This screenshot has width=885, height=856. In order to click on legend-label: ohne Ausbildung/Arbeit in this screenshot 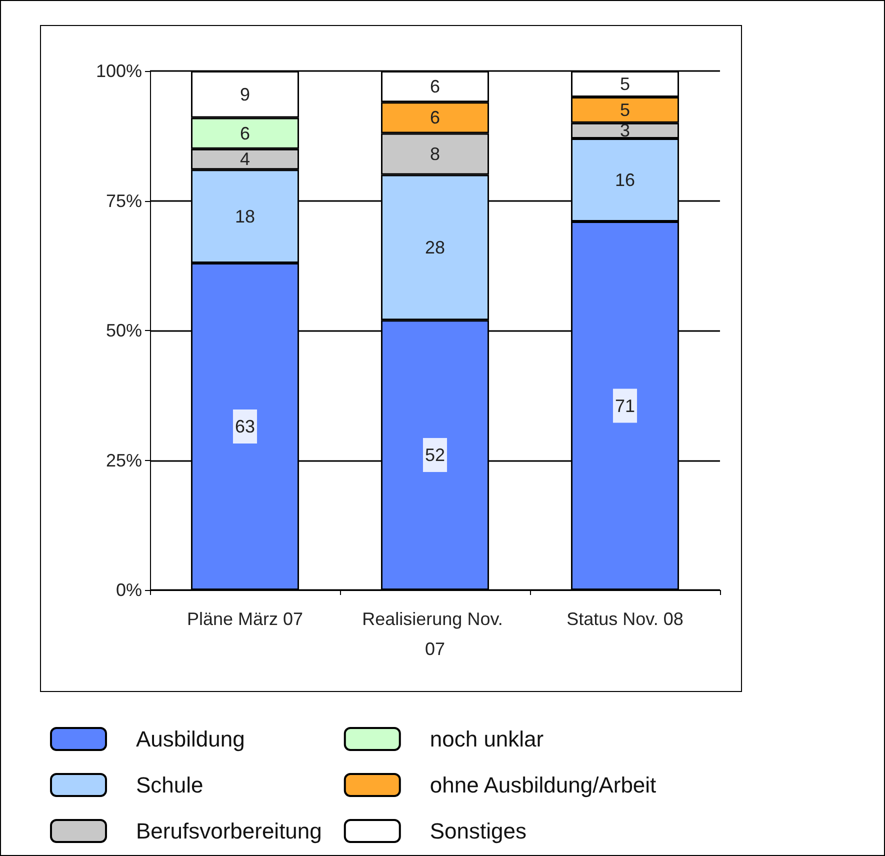, I will do `click(543, 785)`.